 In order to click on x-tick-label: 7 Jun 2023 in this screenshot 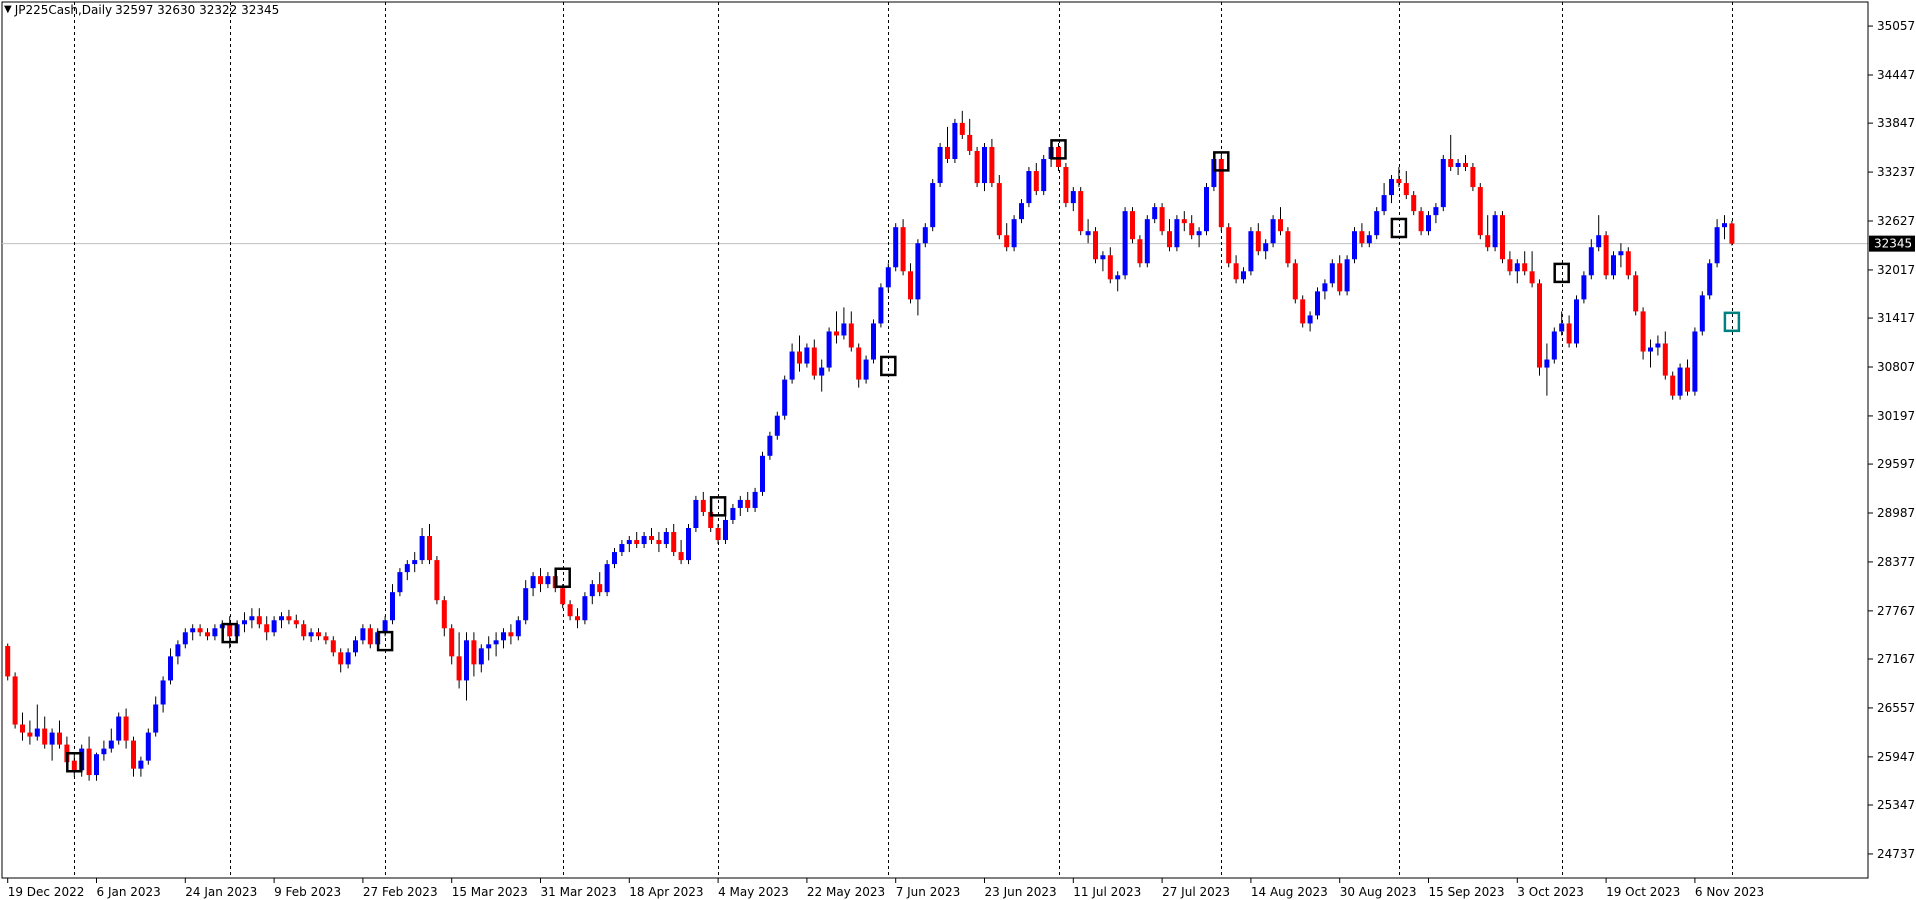, I will do `click(928, 892)`.